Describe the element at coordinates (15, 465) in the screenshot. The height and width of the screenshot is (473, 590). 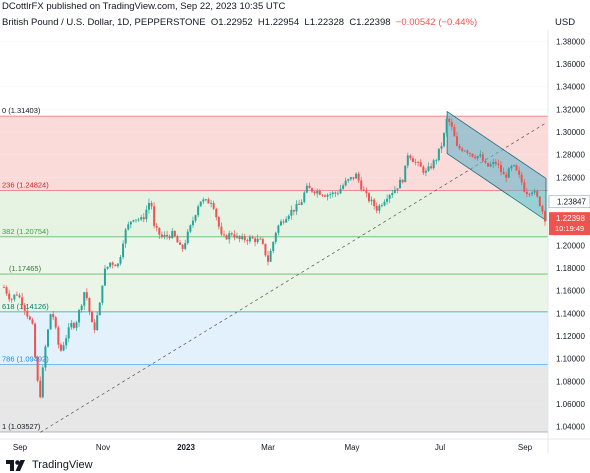
I see `tradingview-logo-icon` at that location.